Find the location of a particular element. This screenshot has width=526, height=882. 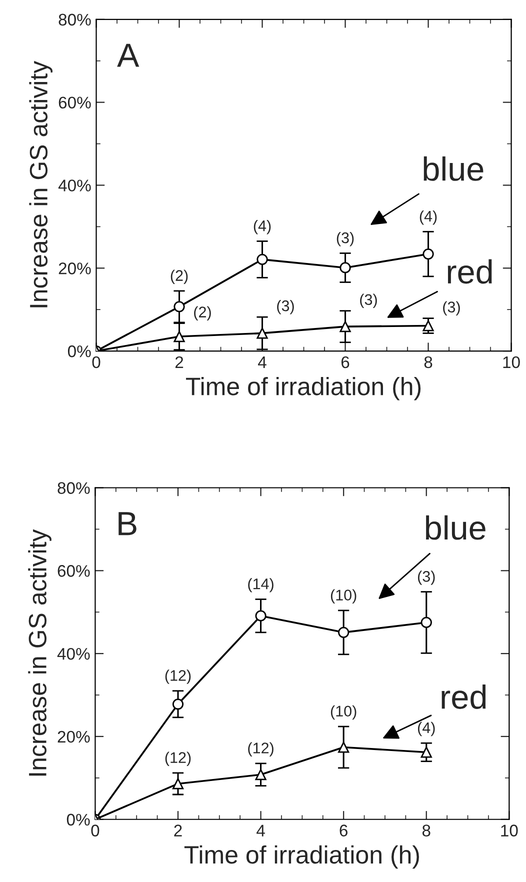

annotation: (14) is located at coordinates (261, 585).